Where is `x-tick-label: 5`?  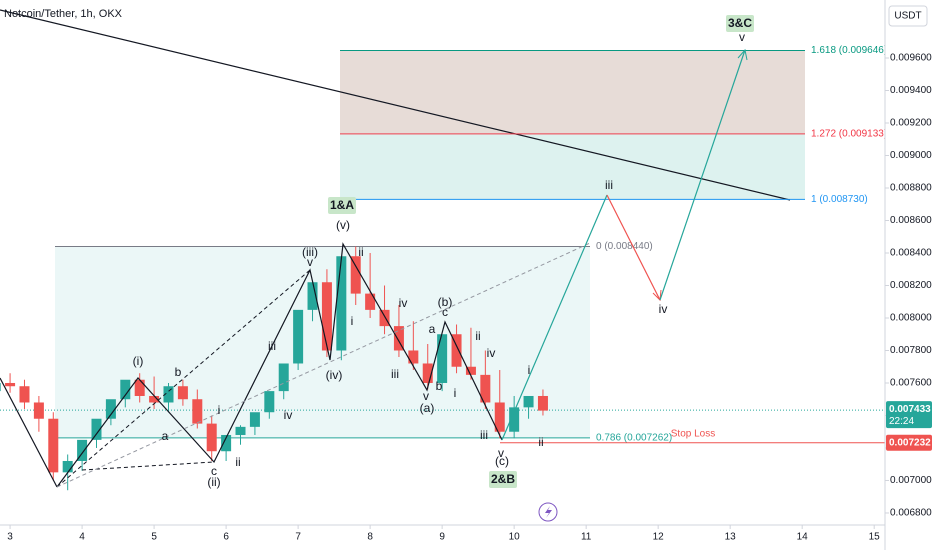
x-tick-label: 5 is located at coordinates (154, 537).